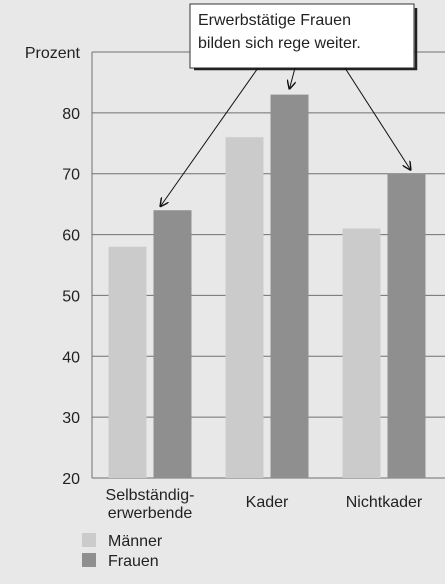 The width and height of the screenshot is (445, 584). Describe the element at coordinates (71, 175) in the screenshot. I see `y-tick-label: 70` at that location.